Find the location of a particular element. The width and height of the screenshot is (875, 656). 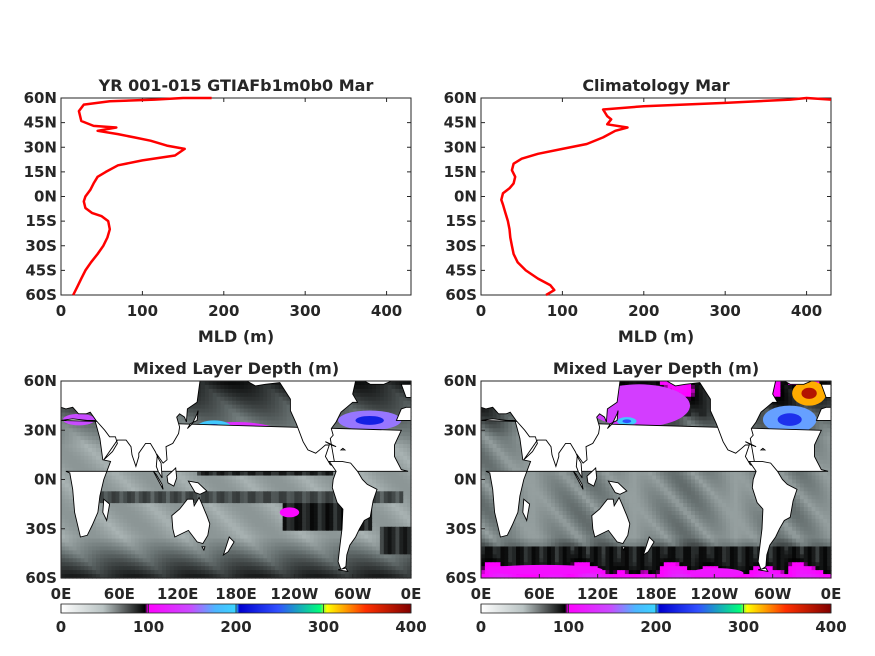

plot-area is located at coordinates (236, 196).